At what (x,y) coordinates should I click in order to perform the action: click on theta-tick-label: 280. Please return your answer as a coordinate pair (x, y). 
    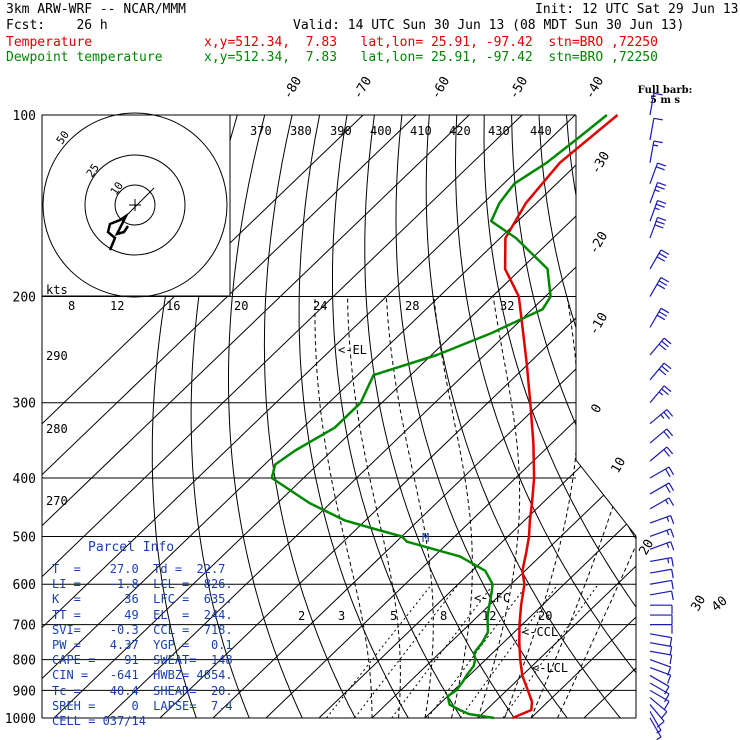
    Looking at the image, I should click on (57, 429).